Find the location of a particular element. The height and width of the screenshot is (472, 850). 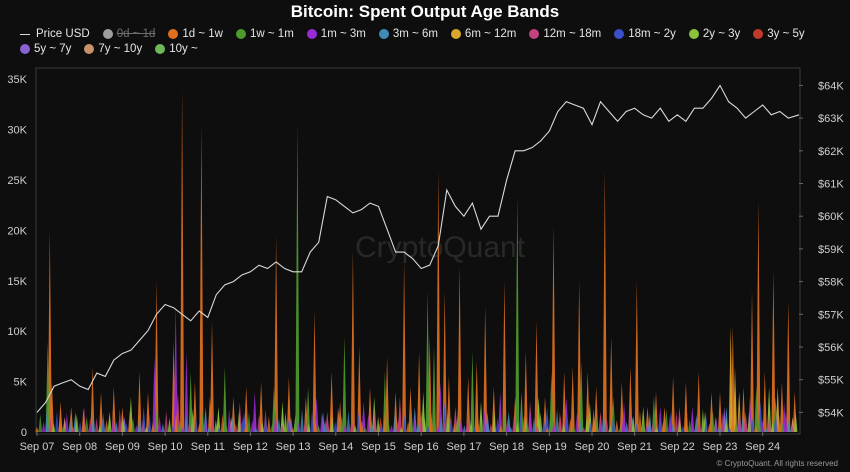

legend-label: 3y ~ 5y is located at coordinates (786, 34).